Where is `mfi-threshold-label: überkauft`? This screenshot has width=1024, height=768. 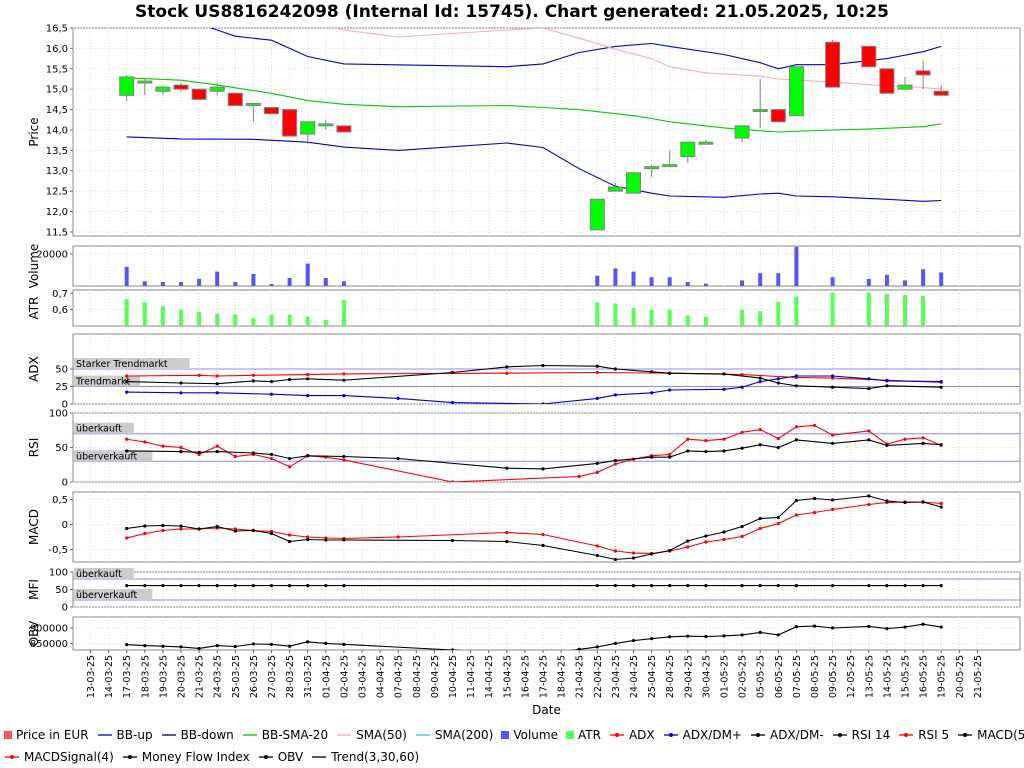 mfi-threshold-label: überkauft is located at coordinates (99, 574).